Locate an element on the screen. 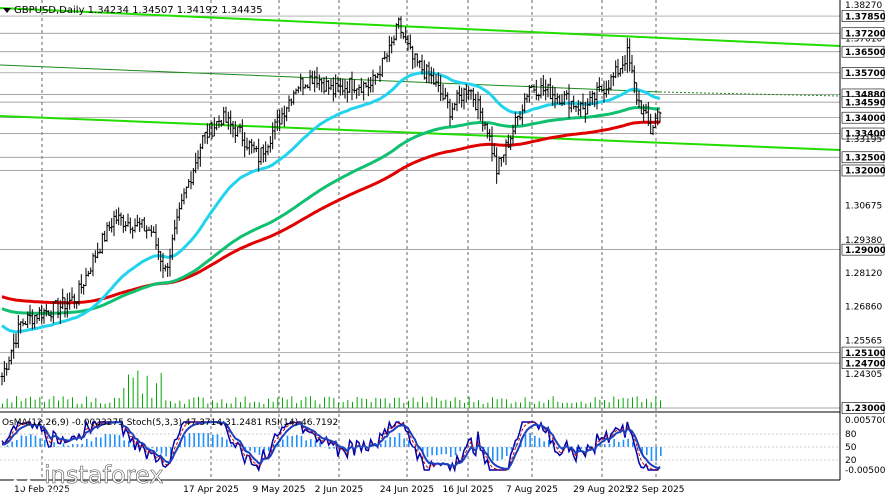 The image size is (885, 499). price-tick-label: 1.37850 is located at coordinates (865, 17).